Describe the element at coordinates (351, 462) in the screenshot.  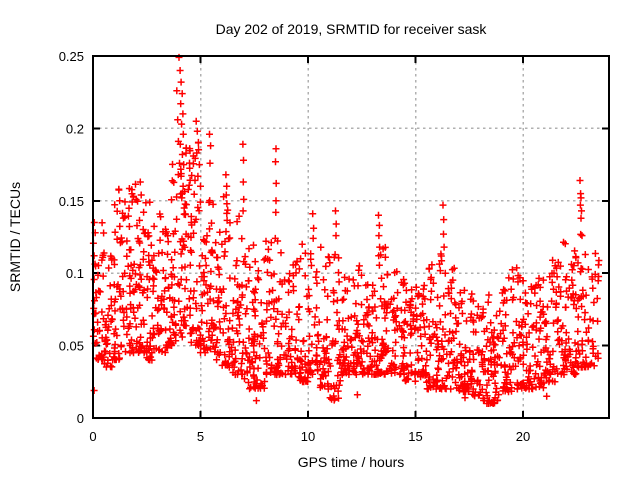
I see `x-axis-label: GPS time / hours` at that location.